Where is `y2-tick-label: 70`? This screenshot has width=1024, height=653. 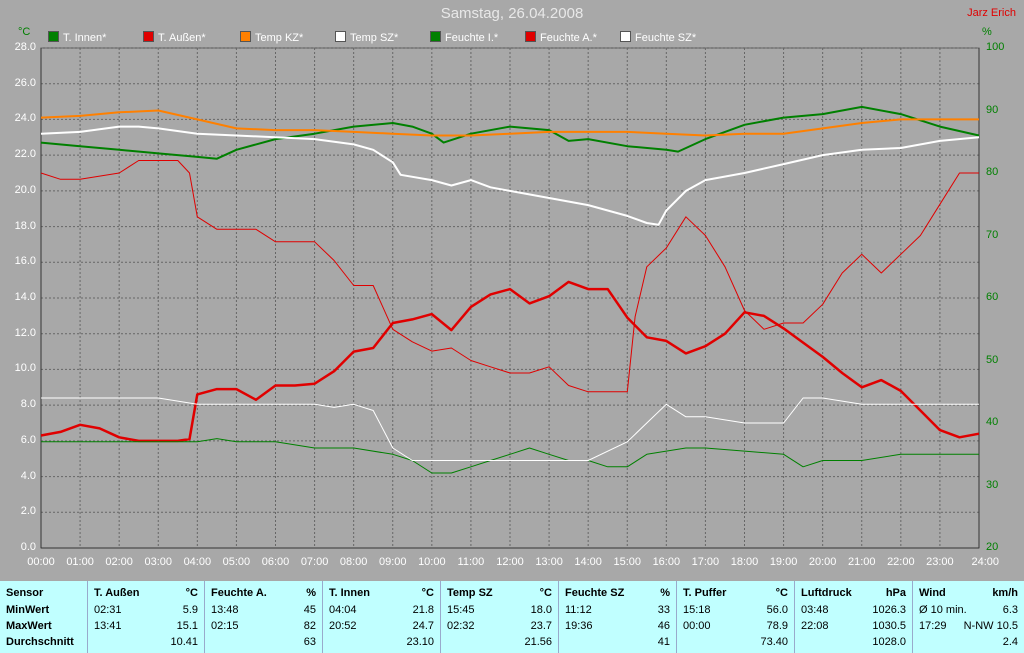 y2-tick-label: 70 is located at coordinates (992, 234).